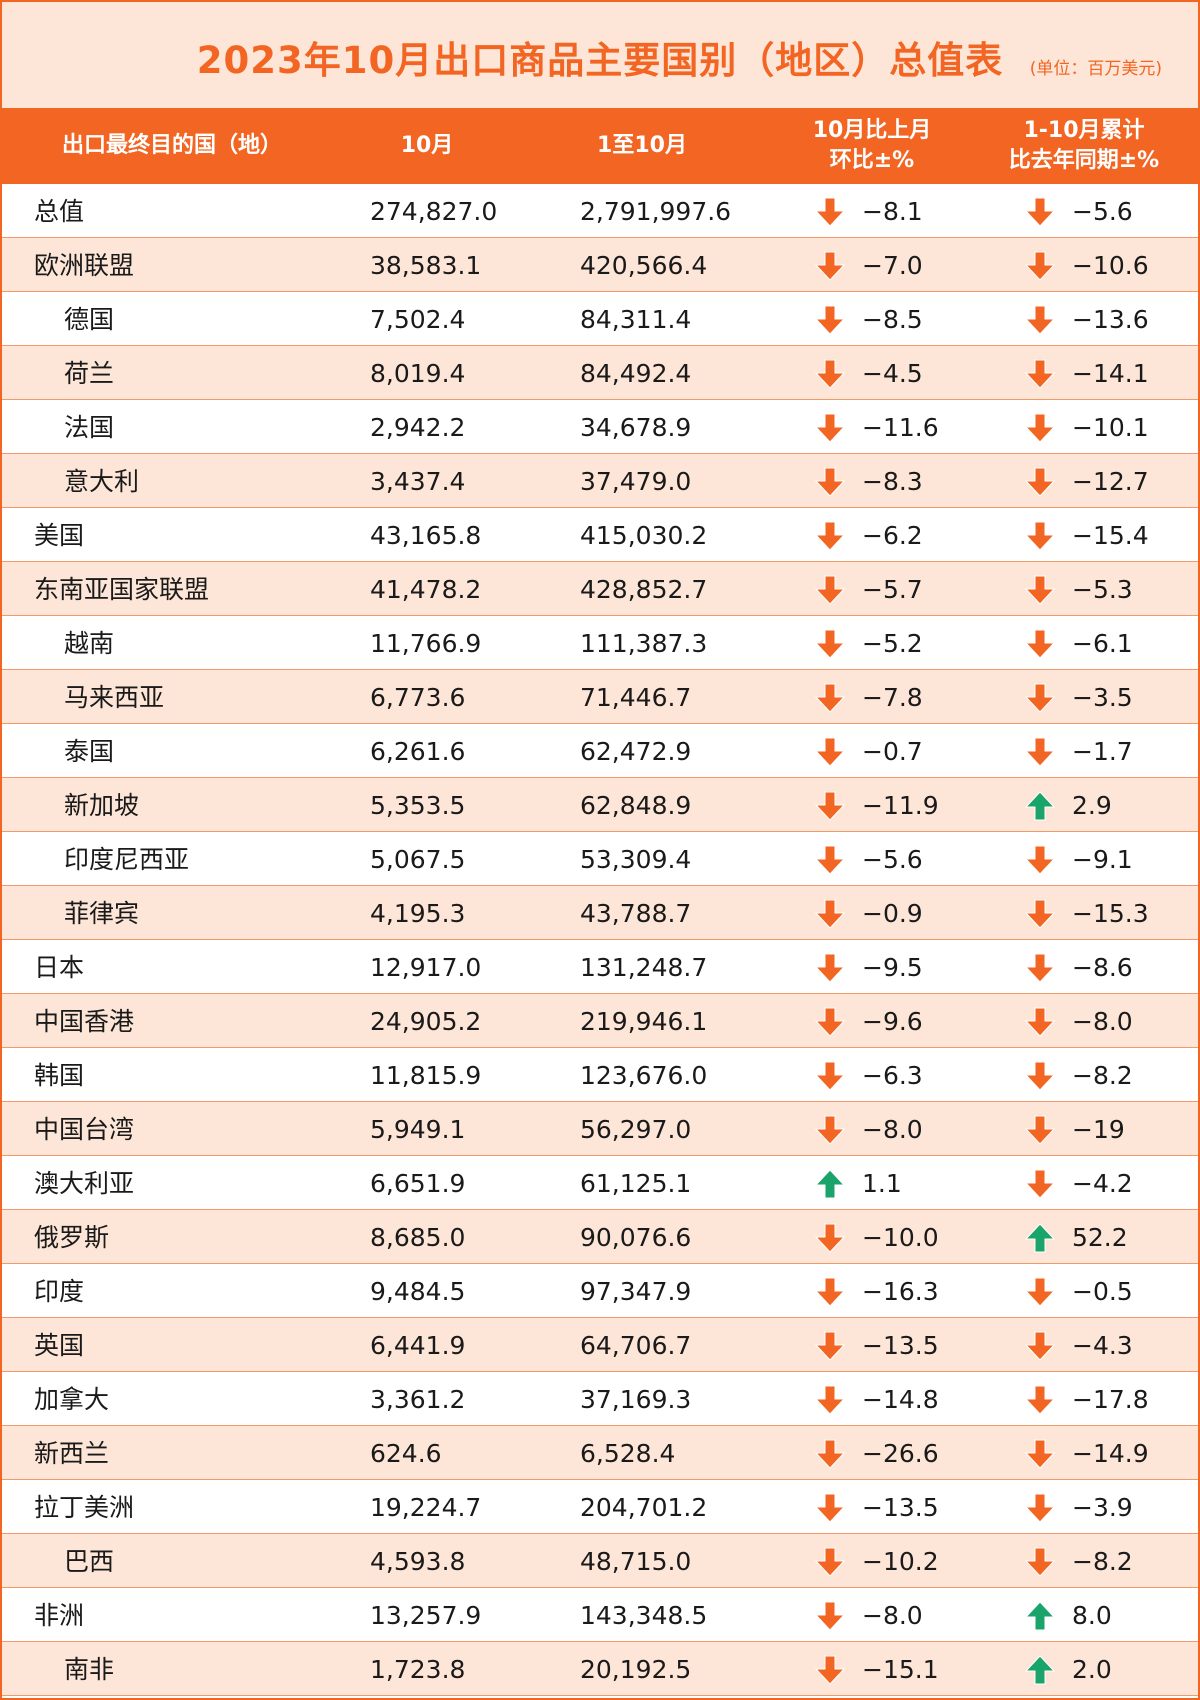 Image resolution: width=1200 pixels, height=1700 pixels. Describe the element at coordinates (72, 1453) in the screenshot. I see `country-name: 新西兰` at that location.